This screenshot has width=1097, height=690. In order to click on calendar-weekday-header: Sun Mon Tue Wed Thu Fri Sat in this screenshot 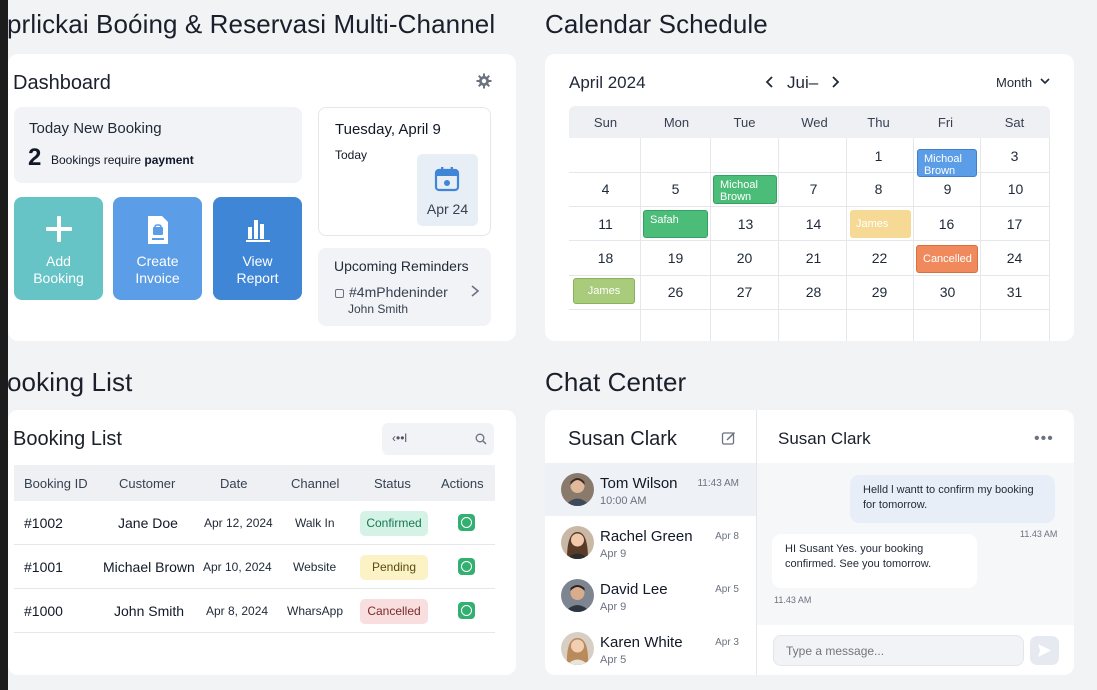, I will do `click(809, 122)`.